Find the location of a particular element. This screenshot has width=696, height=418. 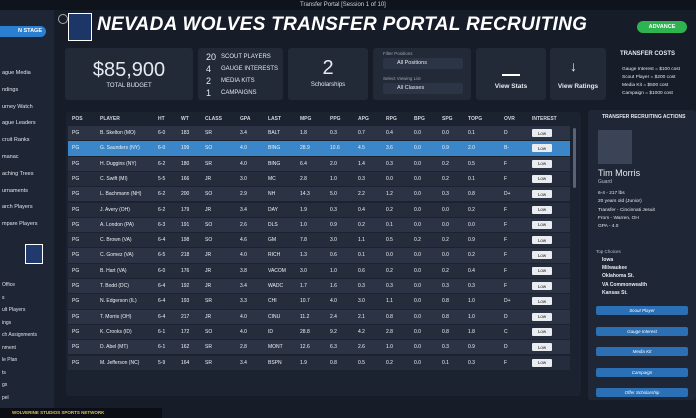

sidebar-item: gs is located at coordinates (5, 385).